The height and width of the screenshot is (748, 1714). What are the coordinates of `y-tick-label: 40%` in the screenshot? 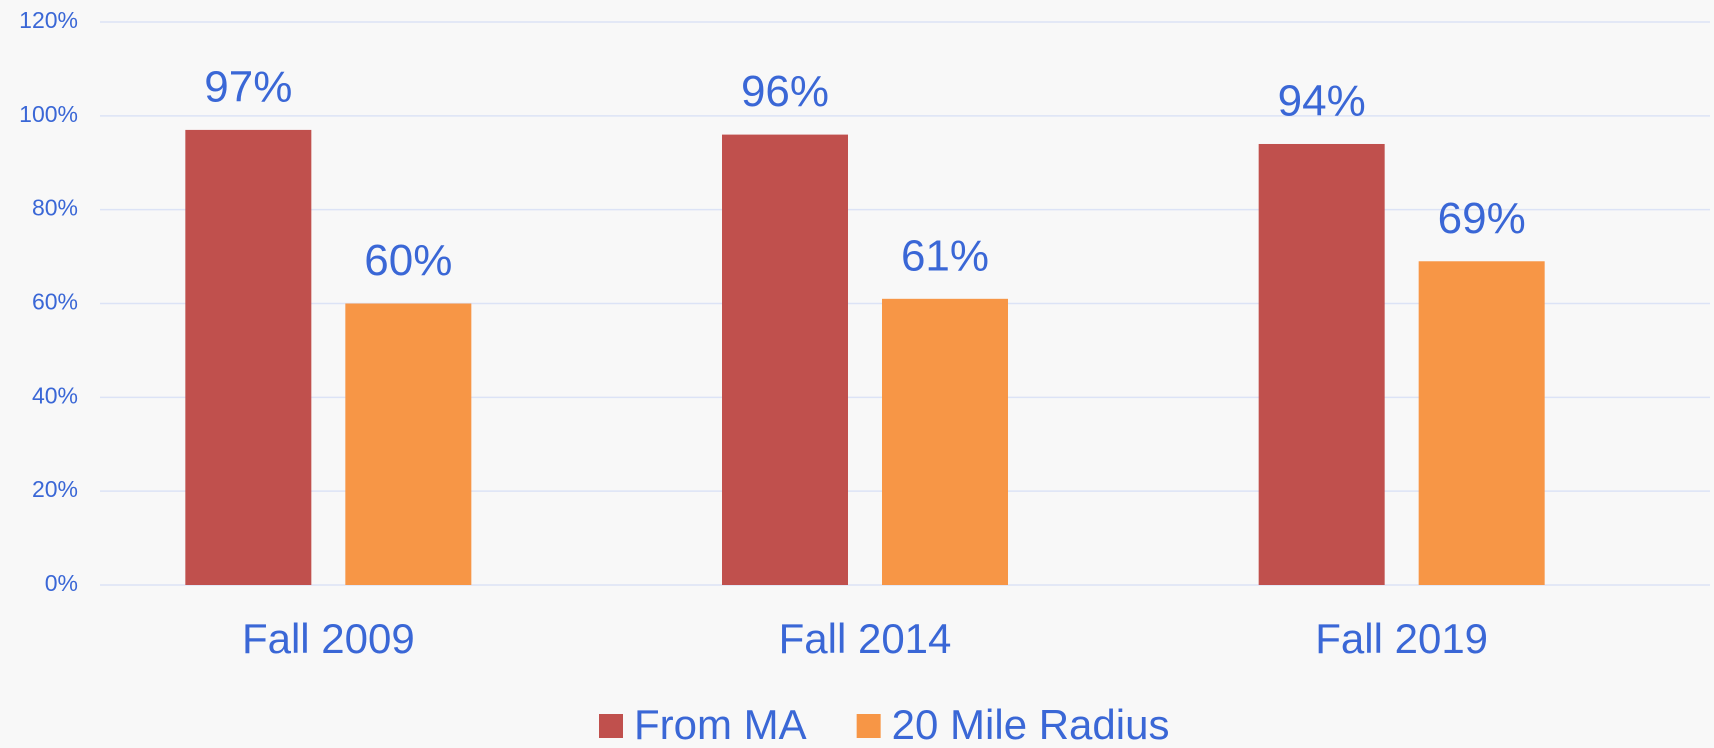 It's located at (55, 395).